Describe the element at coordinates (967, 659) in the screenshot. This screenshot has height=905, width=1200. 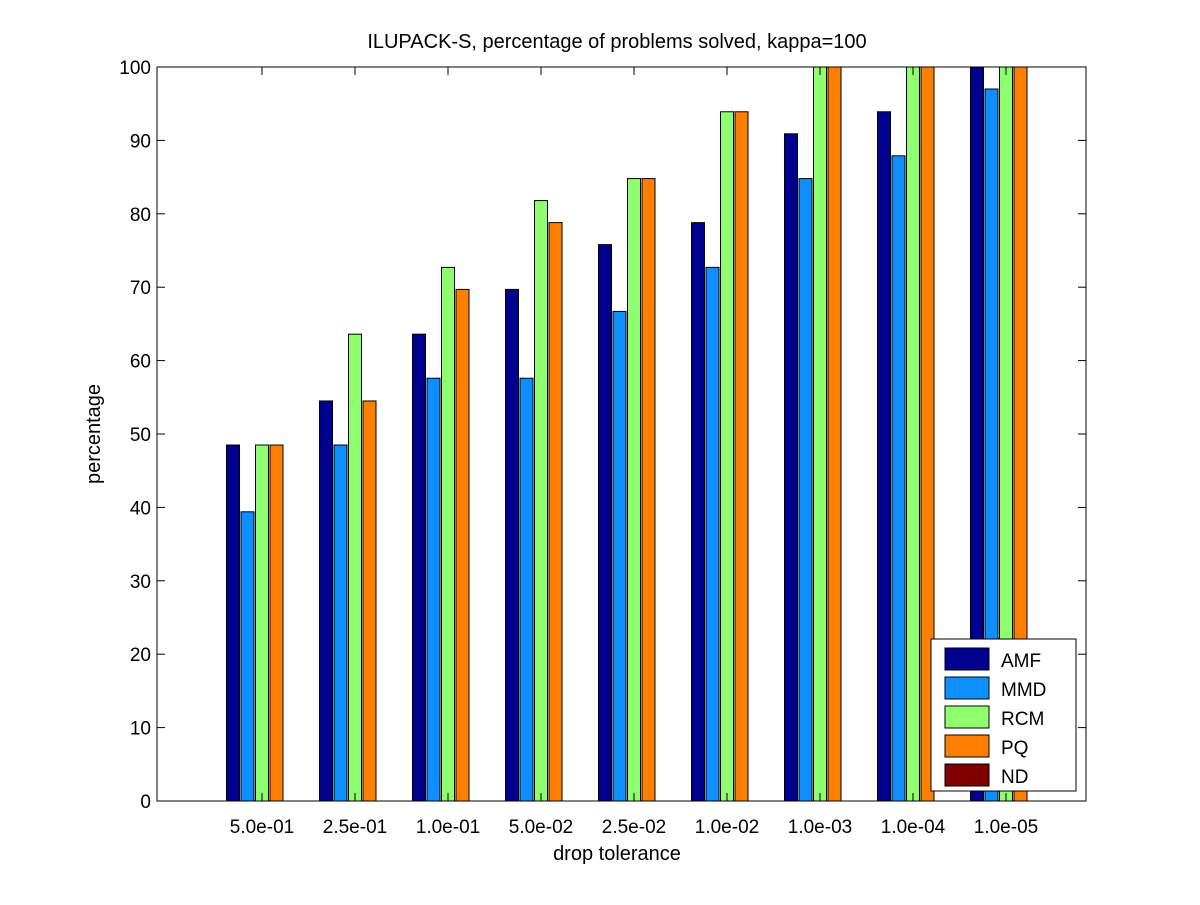
I see `legend-swatch-amf` at that location.